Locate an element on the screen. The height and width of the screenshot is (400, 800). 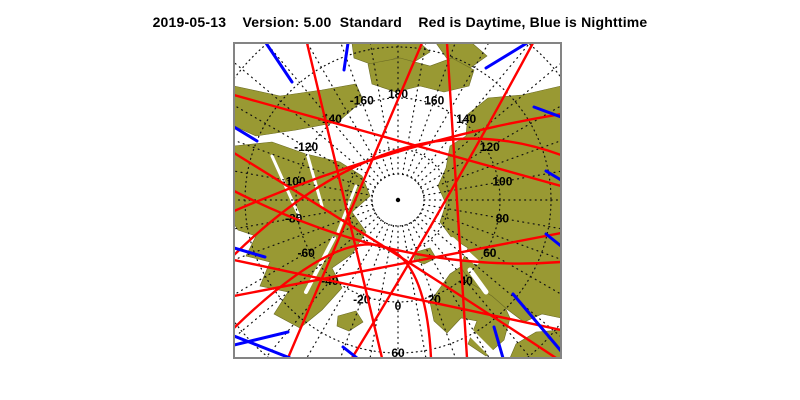
latitude-label: 60 is located at coordinates (398, 353).